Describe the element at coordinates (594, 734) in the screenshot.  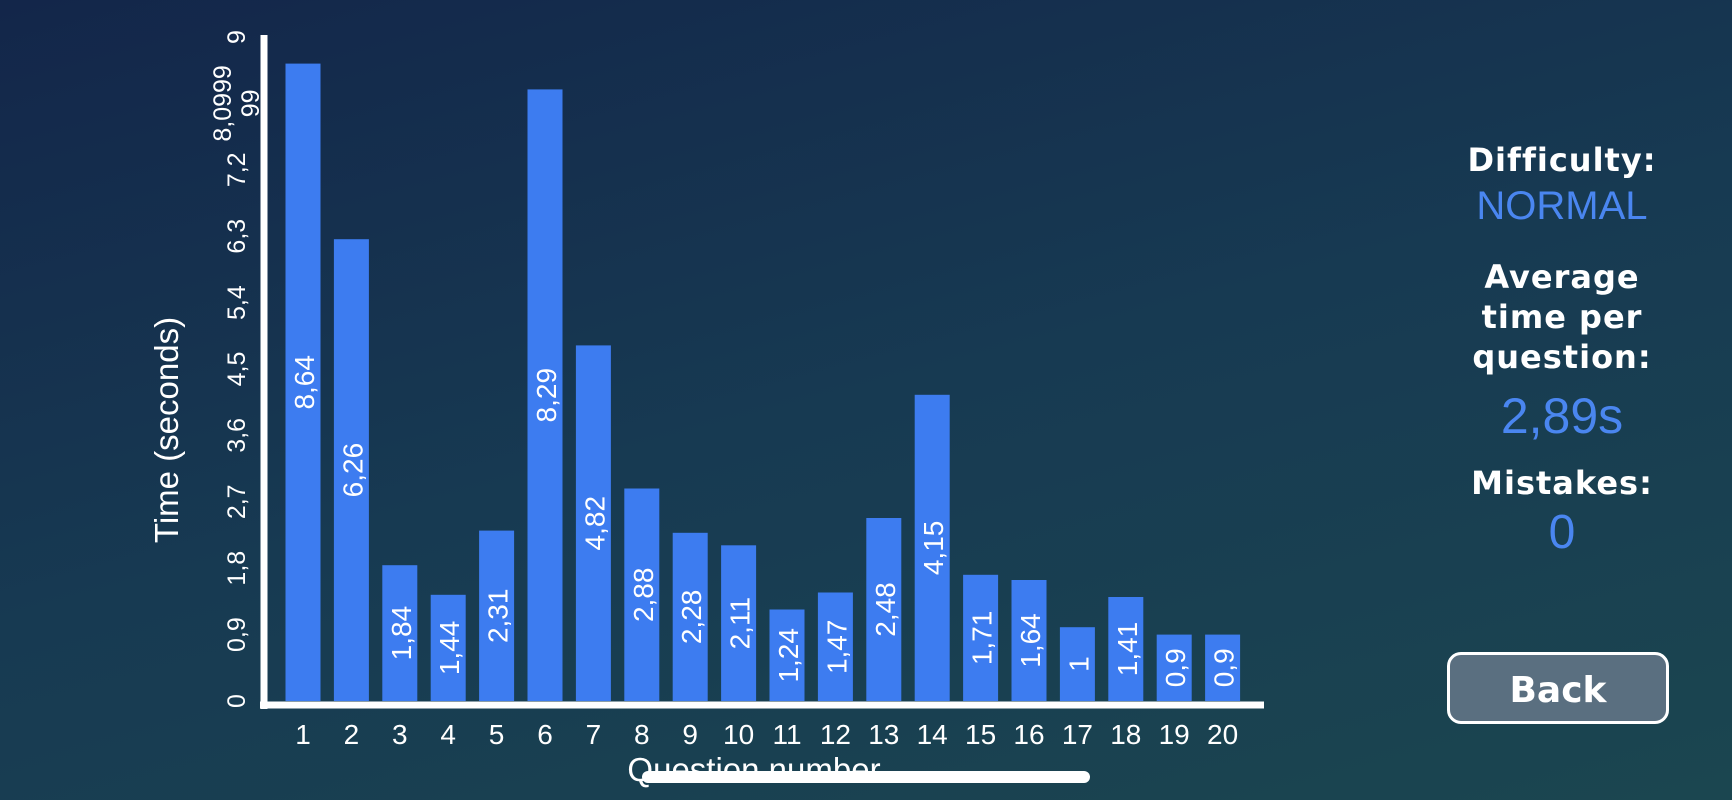
I see `x-tick-label: 7` at that location.